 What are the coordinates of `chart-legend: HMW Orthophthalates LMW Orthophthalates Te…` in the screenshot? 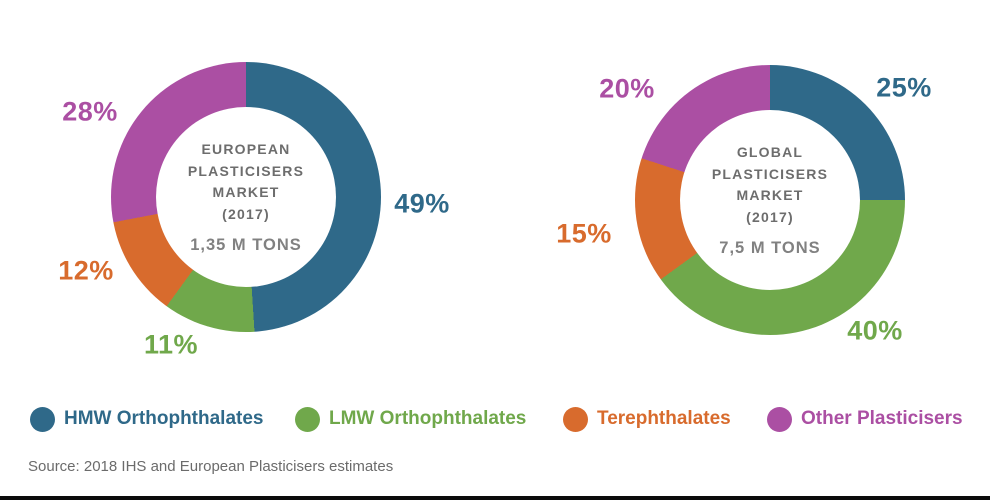 It's located at (495, 419).